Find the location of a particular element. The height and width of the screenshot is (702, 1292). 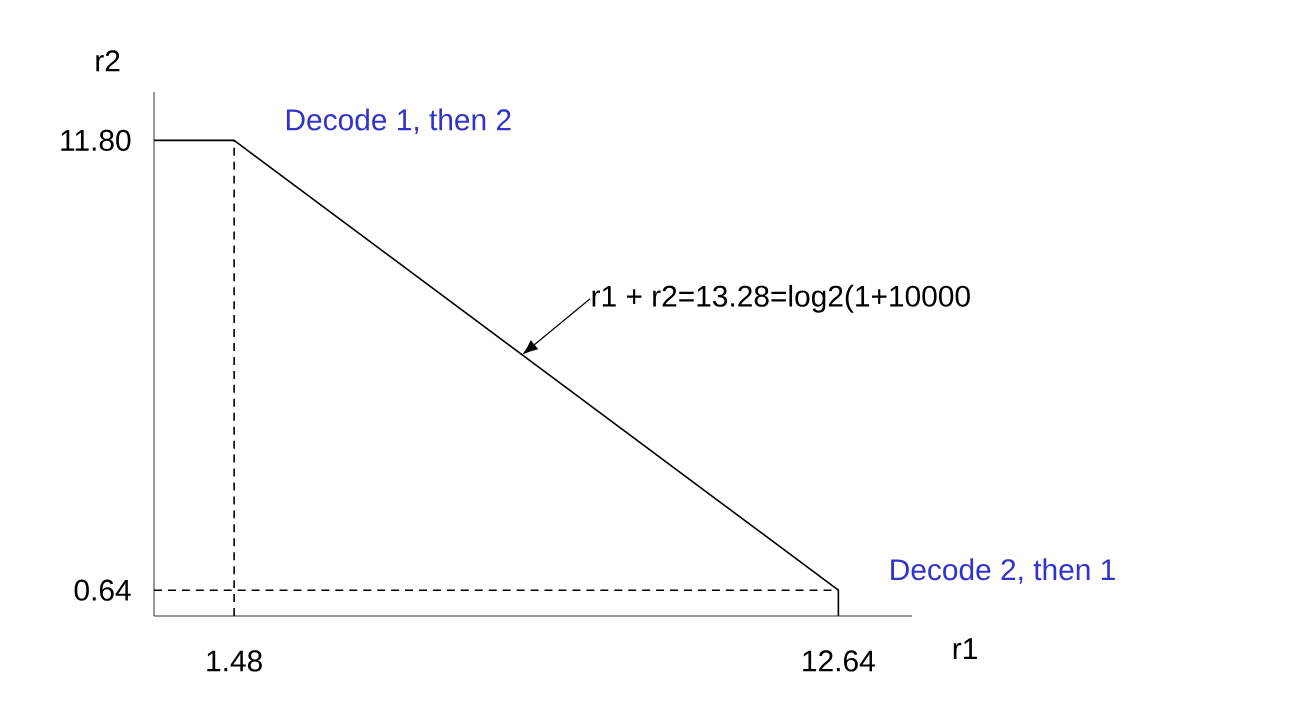

y-axis-title: r2 is located at coordinates (108, 61).